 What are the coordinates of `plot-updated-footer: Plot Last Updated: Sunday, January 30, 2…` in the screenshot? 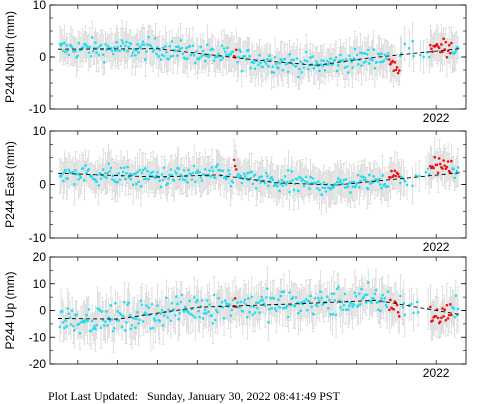 It's located at (194, 396).